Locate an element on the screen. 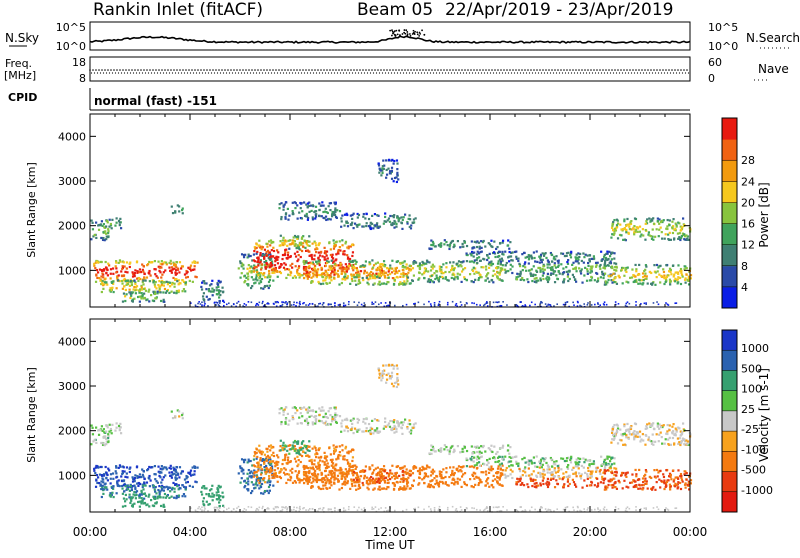  beam-label: Beam 05 is located at coordinates (395, 10).